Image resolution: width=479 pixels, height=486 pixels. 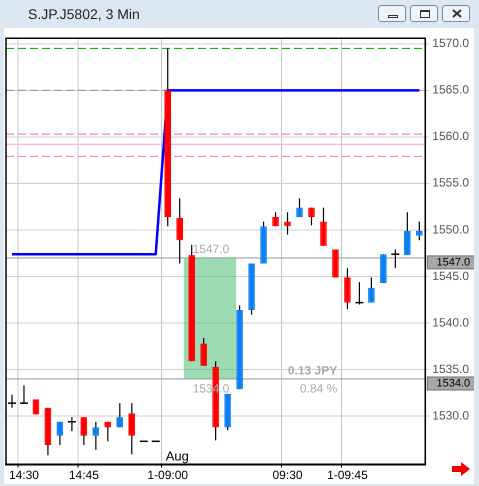 What do you see at coordinates (177, 456) in the screenshot?
I see `annotation: Aug` at bounding box center [177, 456].